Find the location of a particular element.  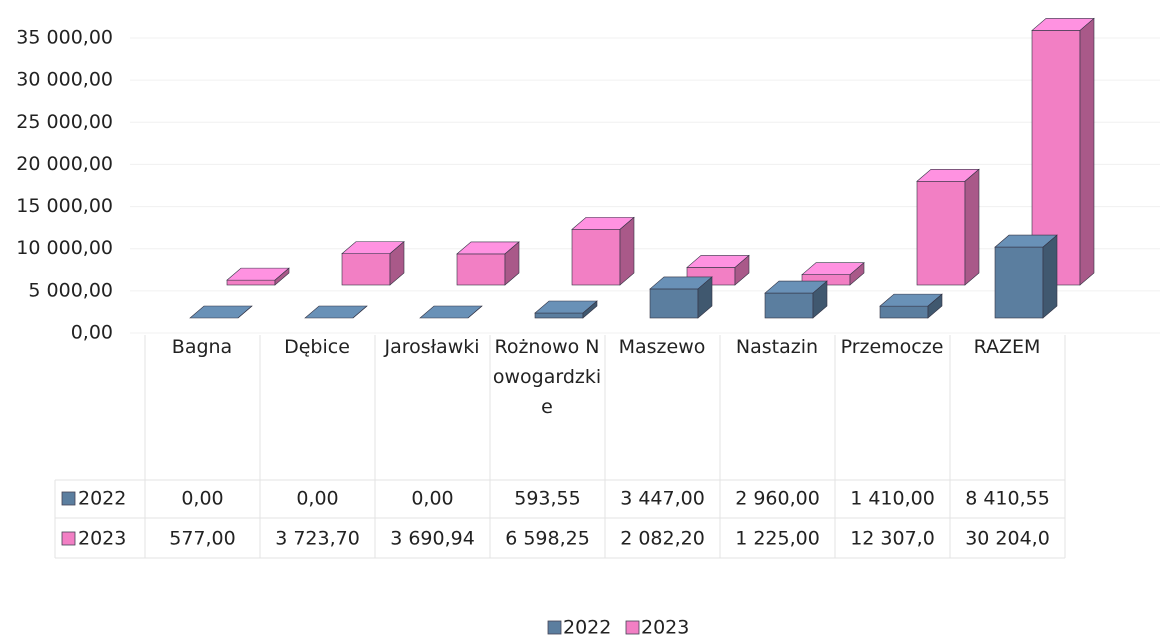

x-tick-label: Bagna is located at coordinates (202, 347).